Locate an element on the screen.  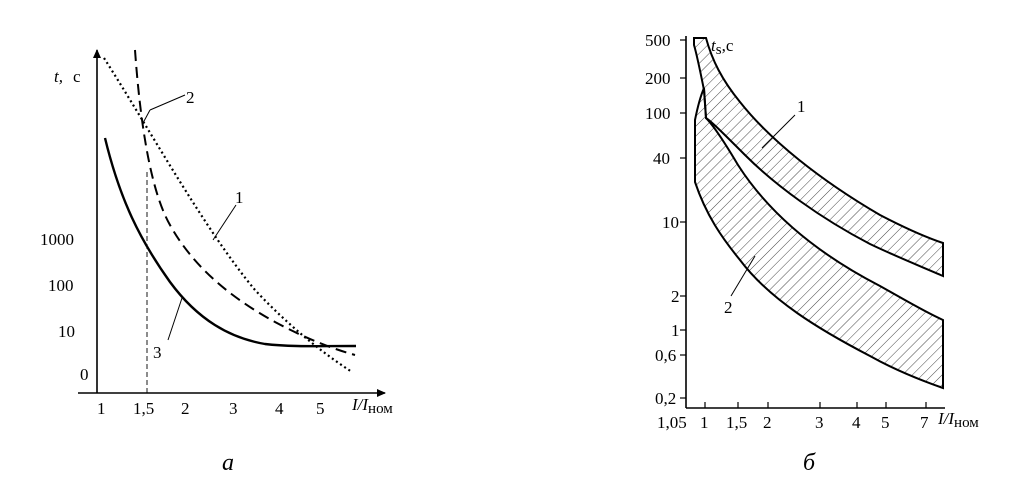
chart-a-xtick: 1,5 is located at coordinates (143, 408).